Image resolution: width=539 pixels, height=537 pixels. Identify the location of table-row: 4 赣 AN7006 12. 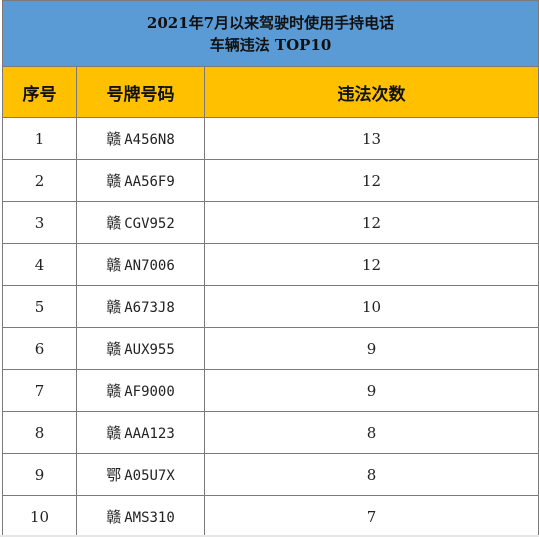
(270, 264).